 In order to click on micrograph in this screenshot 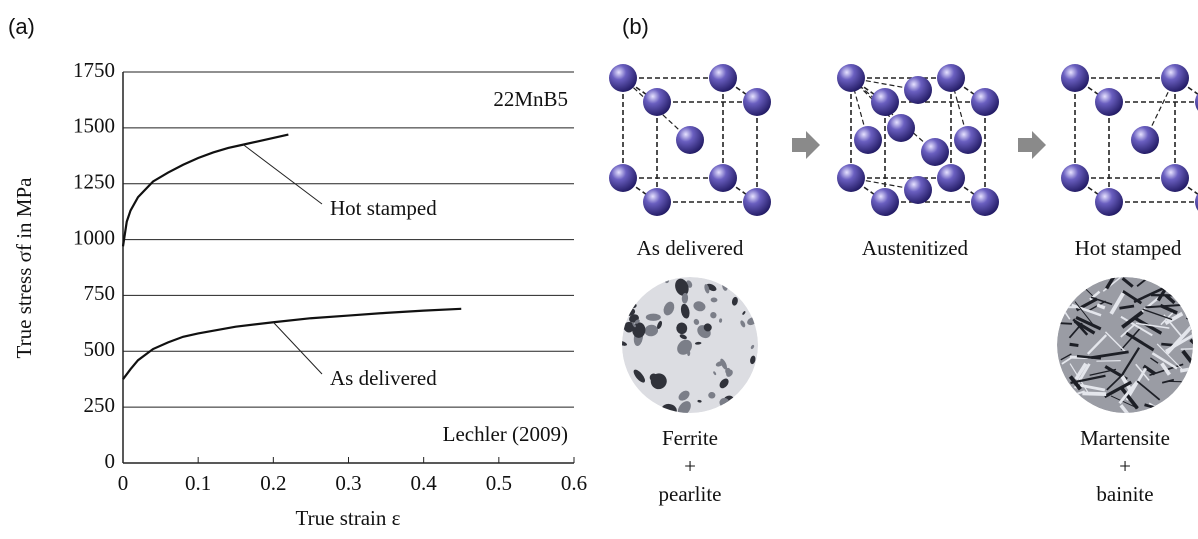, I will do `click(1125, 345)`.